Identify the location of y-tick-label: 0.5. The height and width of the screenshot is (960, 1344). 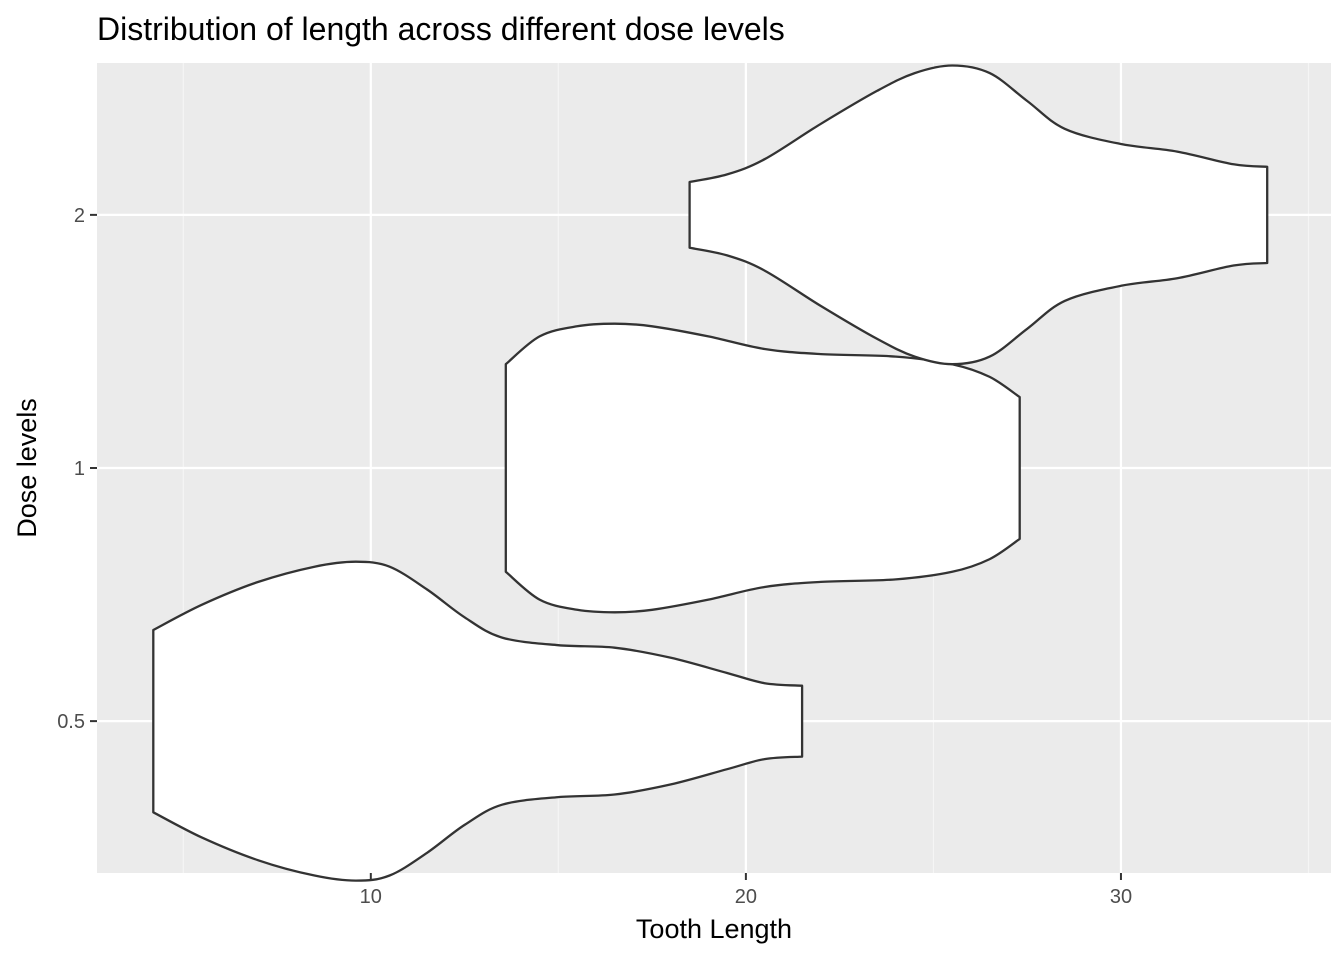
(71, 722).